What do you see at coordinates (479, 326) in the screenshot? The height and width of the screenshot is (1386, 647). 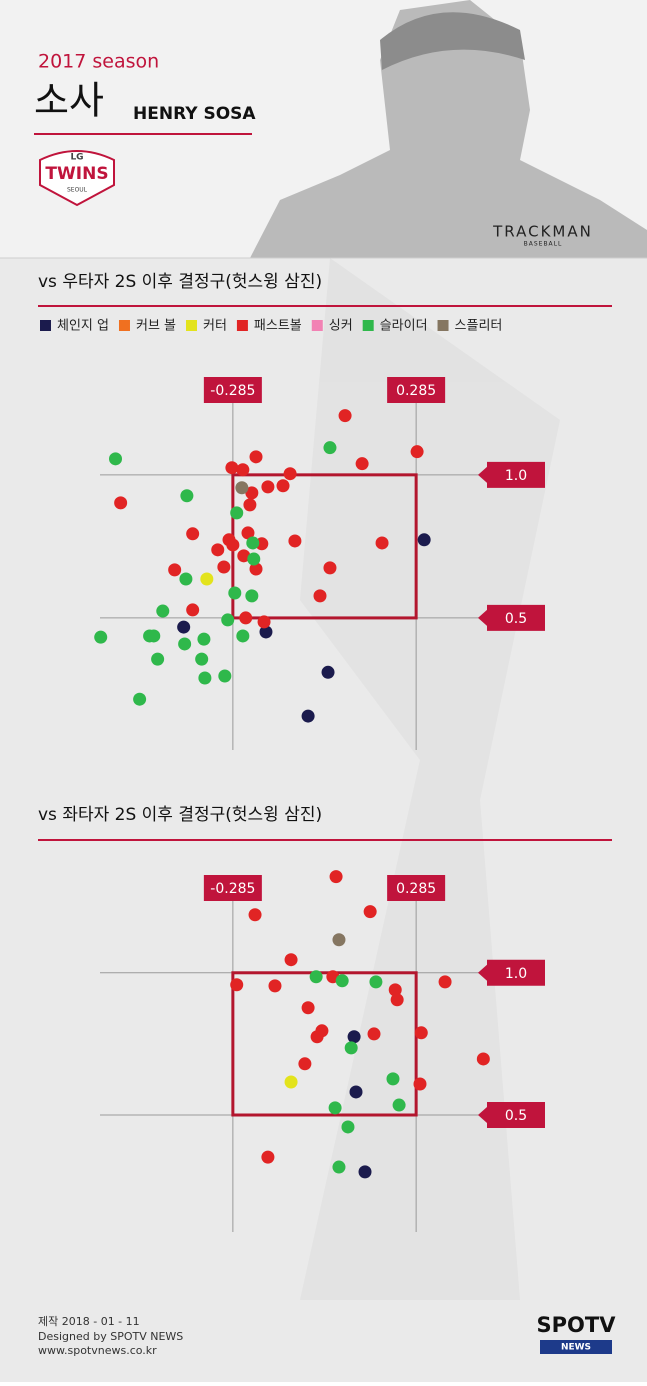 I see `legend-label: 스플리터` at bounding box center [479, 326].